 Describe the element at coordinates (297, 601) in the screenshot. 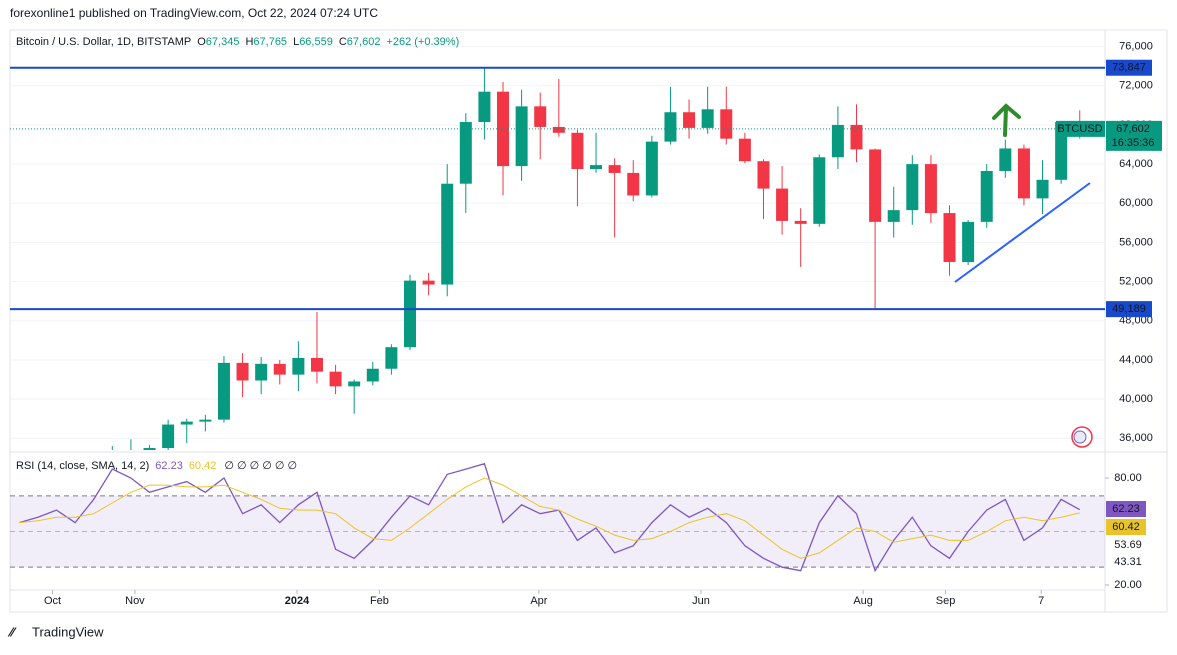

I see `x-tick-label: 2024` at that location.